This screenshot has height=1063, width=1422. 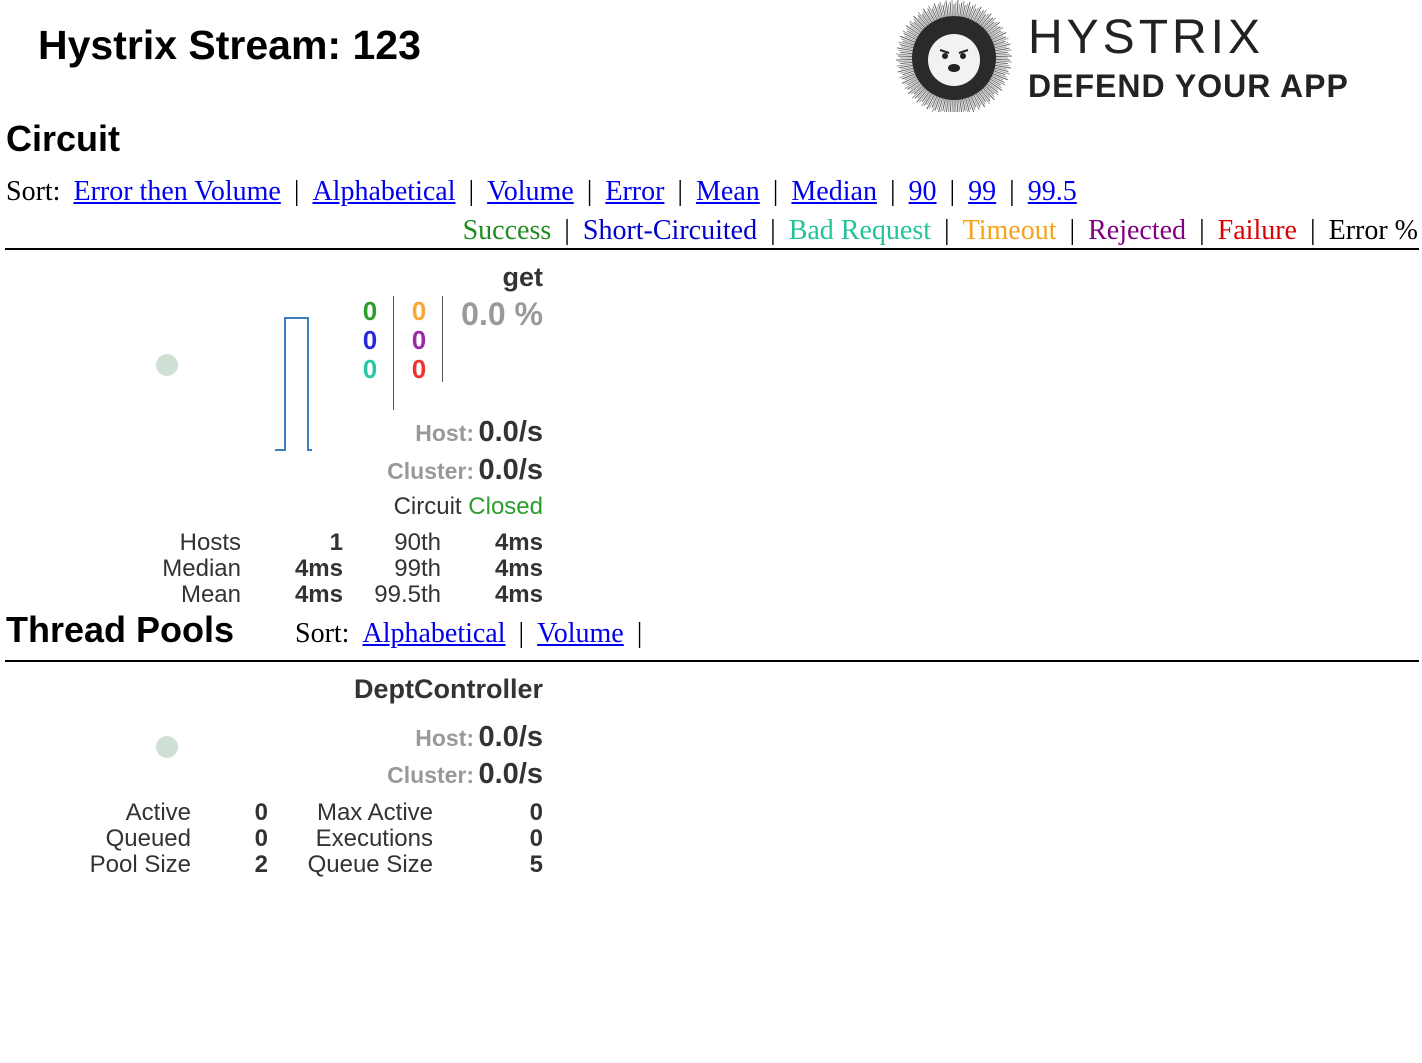 What do you see at coordinates (370, 369) in the screenshot?
I see `bad-request-count: 0` at bounding box center [370, 369].